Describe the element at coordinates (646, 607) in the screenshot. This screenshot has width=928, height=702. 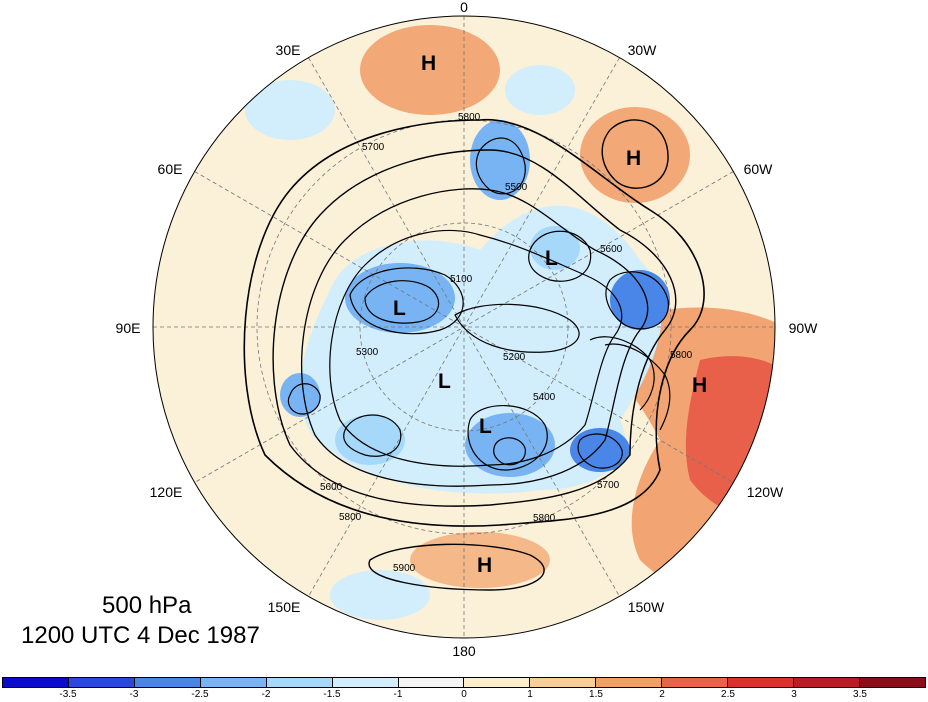
I see `lon-label-150w: 150W` at that location.